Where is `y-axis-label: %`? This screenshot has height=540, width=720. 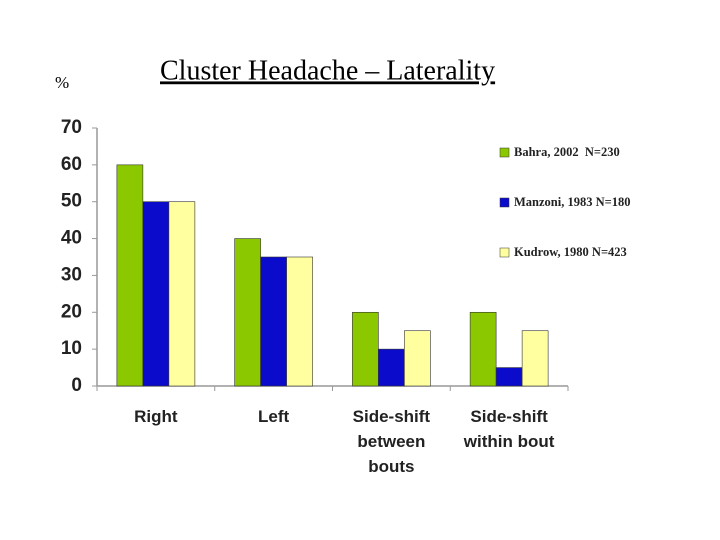 y-axis-label: % is located at coordinates (62, 82).